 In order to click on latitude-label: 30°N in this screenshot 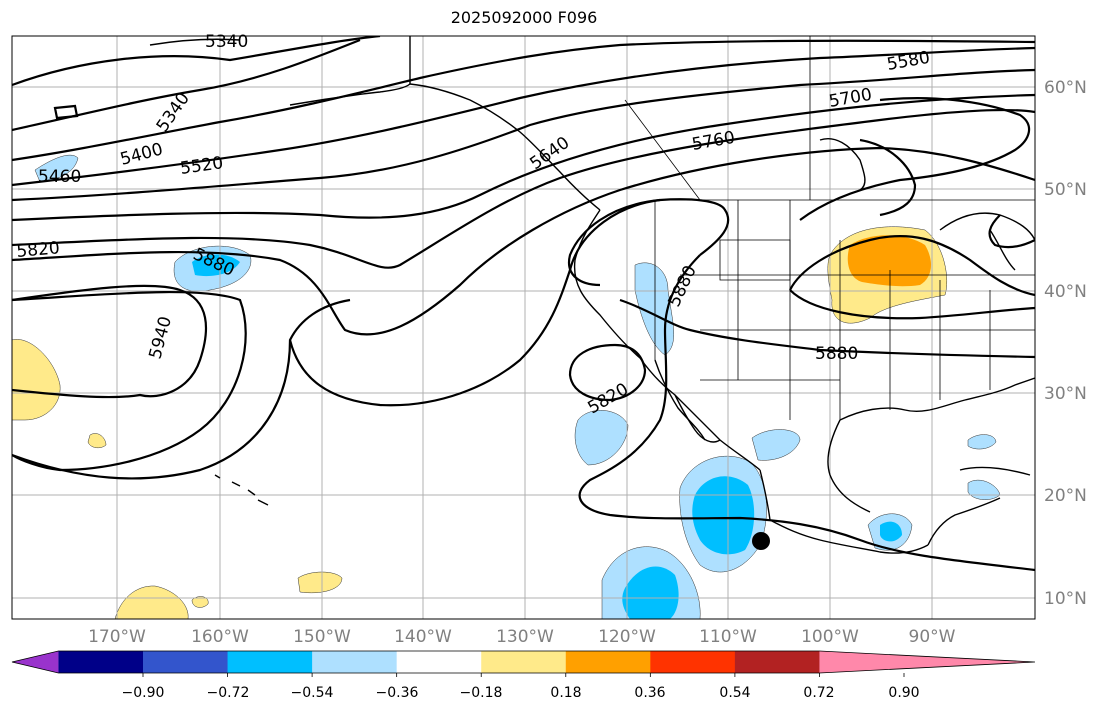, I will do `click(1065, 394)`.